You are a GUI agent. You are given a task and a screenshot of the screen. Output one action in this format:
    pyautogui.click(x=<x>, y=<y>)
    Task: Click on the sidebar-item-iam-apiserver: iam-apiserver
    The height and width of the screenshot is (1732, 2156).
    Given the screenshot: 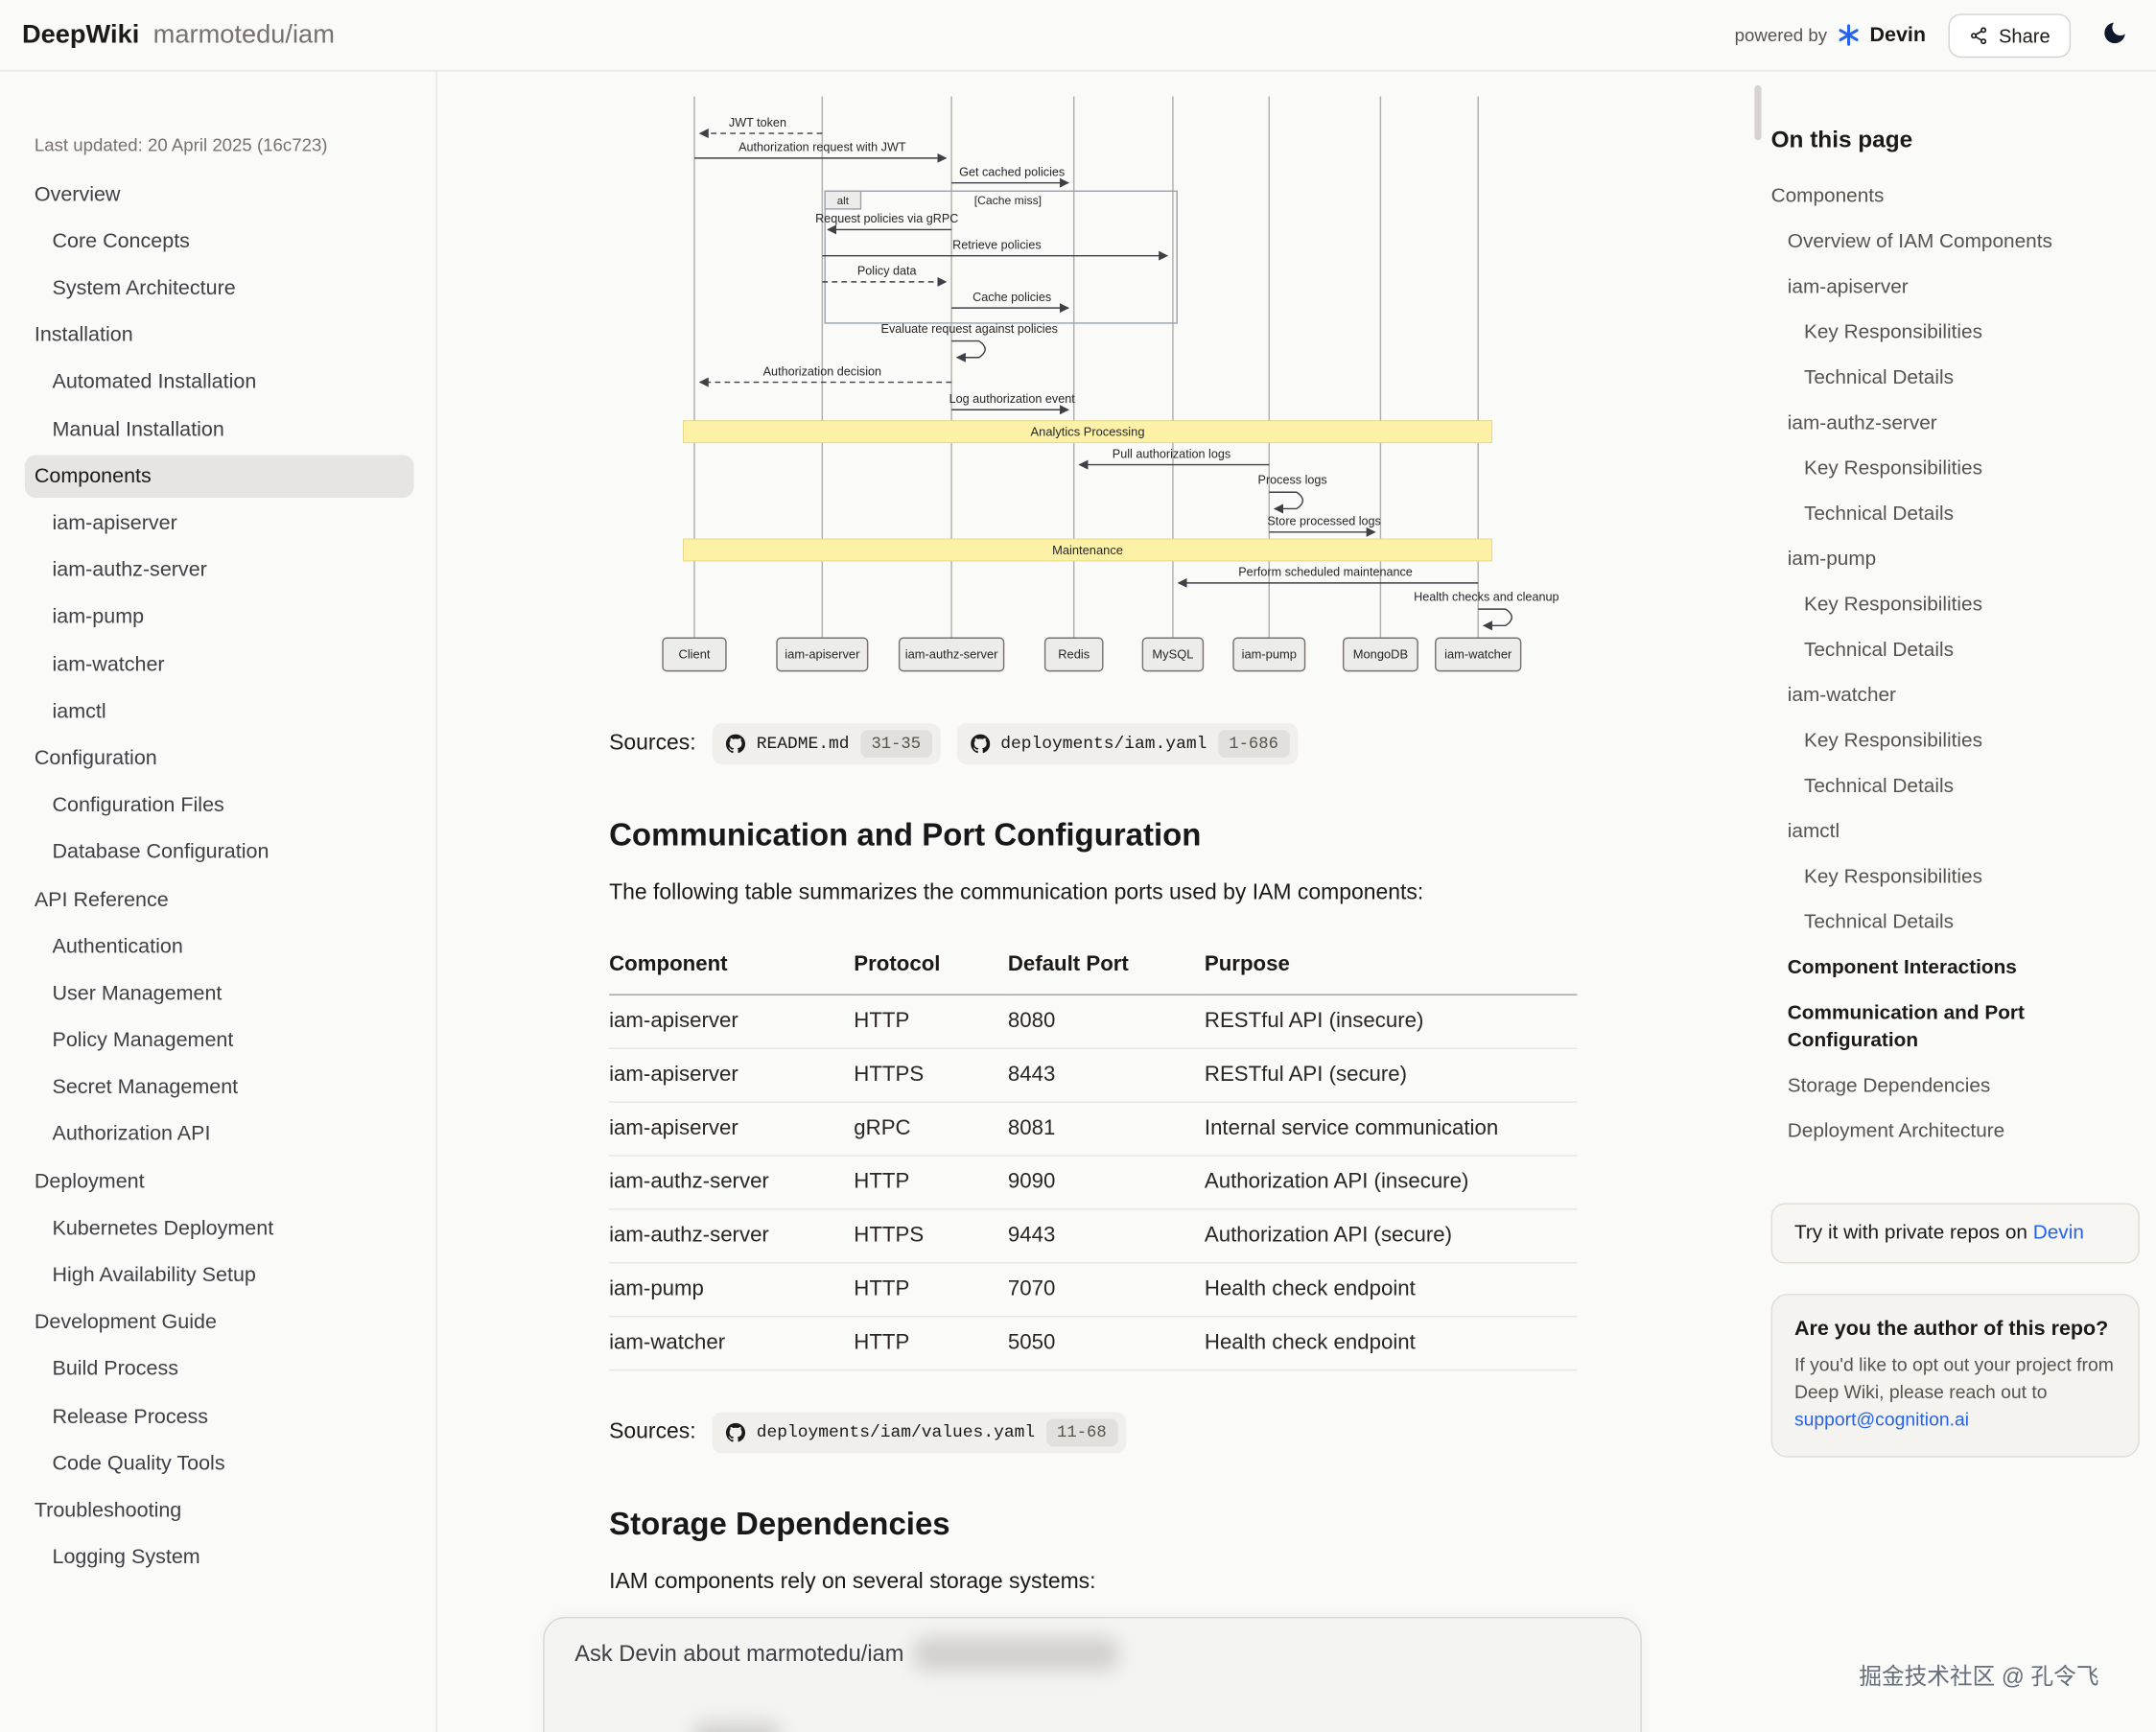 What is the action you would take?
    pyautogui.click(x=114, y=523)
    